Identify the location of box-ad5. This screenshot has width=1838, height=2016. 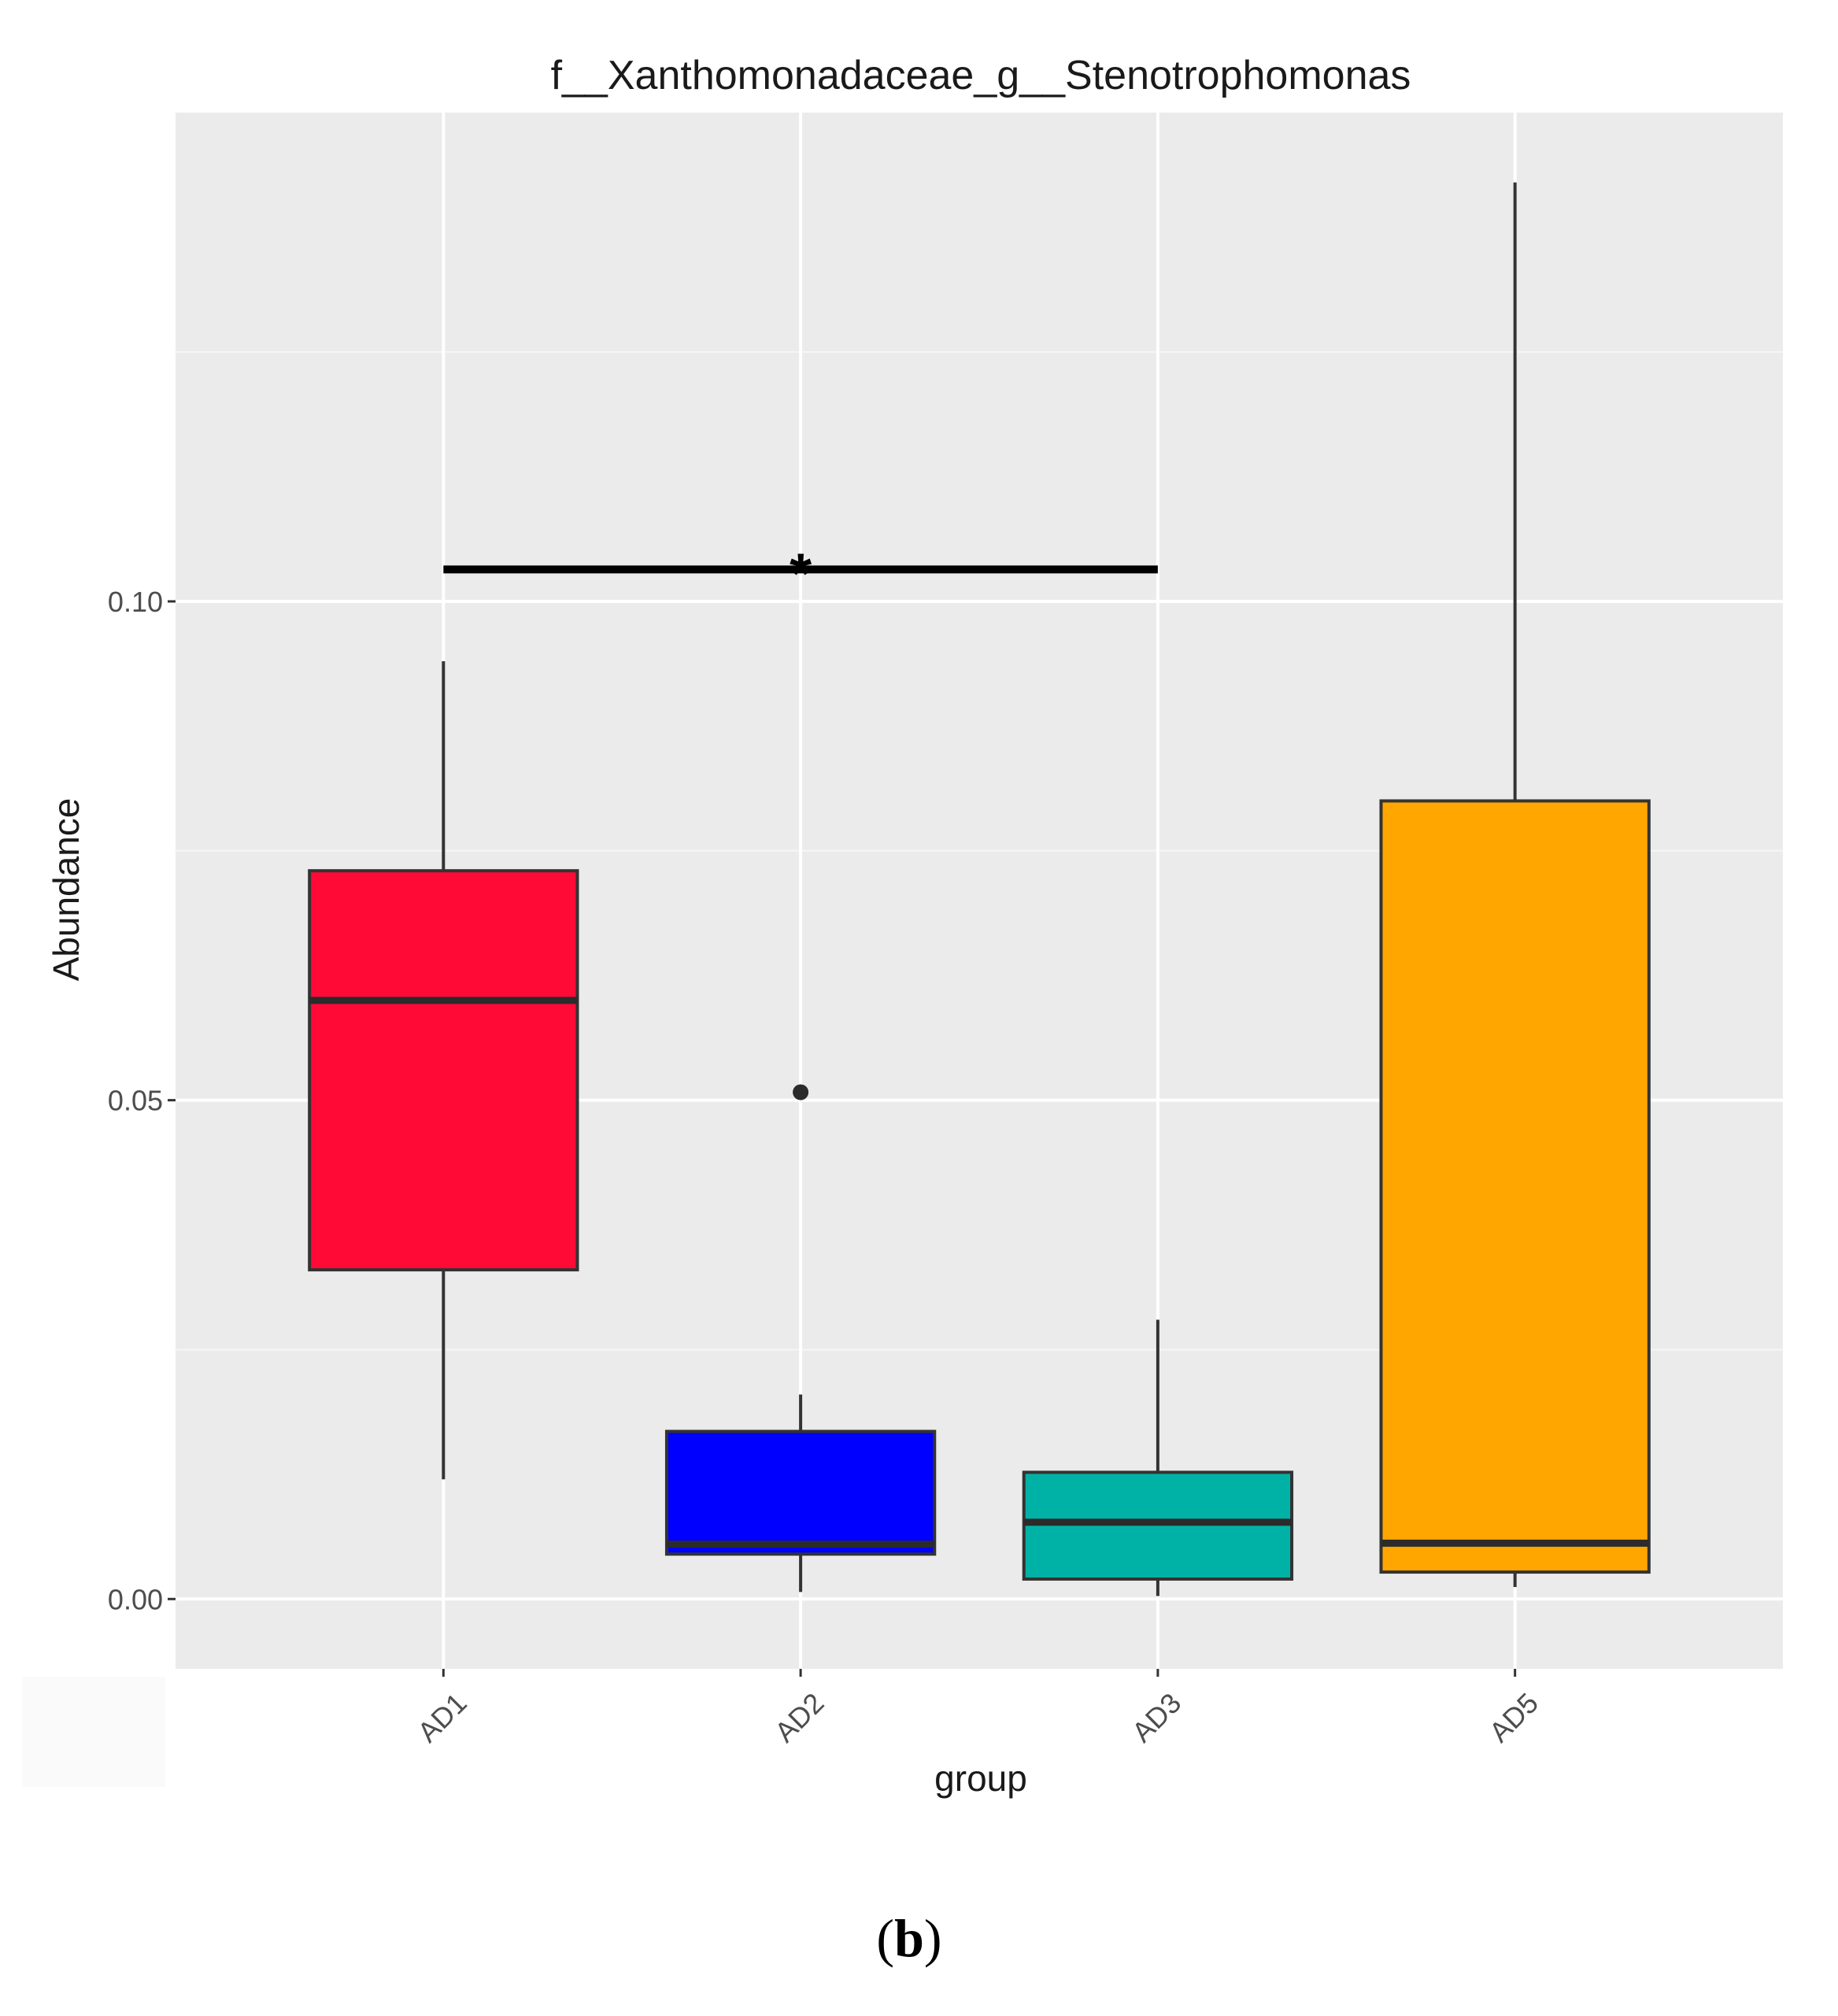
(1515, 885).